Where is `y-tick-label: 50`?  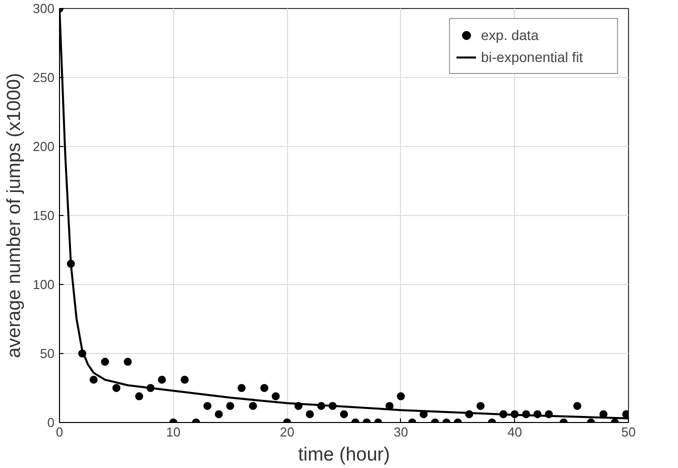 y-tick-label: 50 is located at coordinates (47, 353).